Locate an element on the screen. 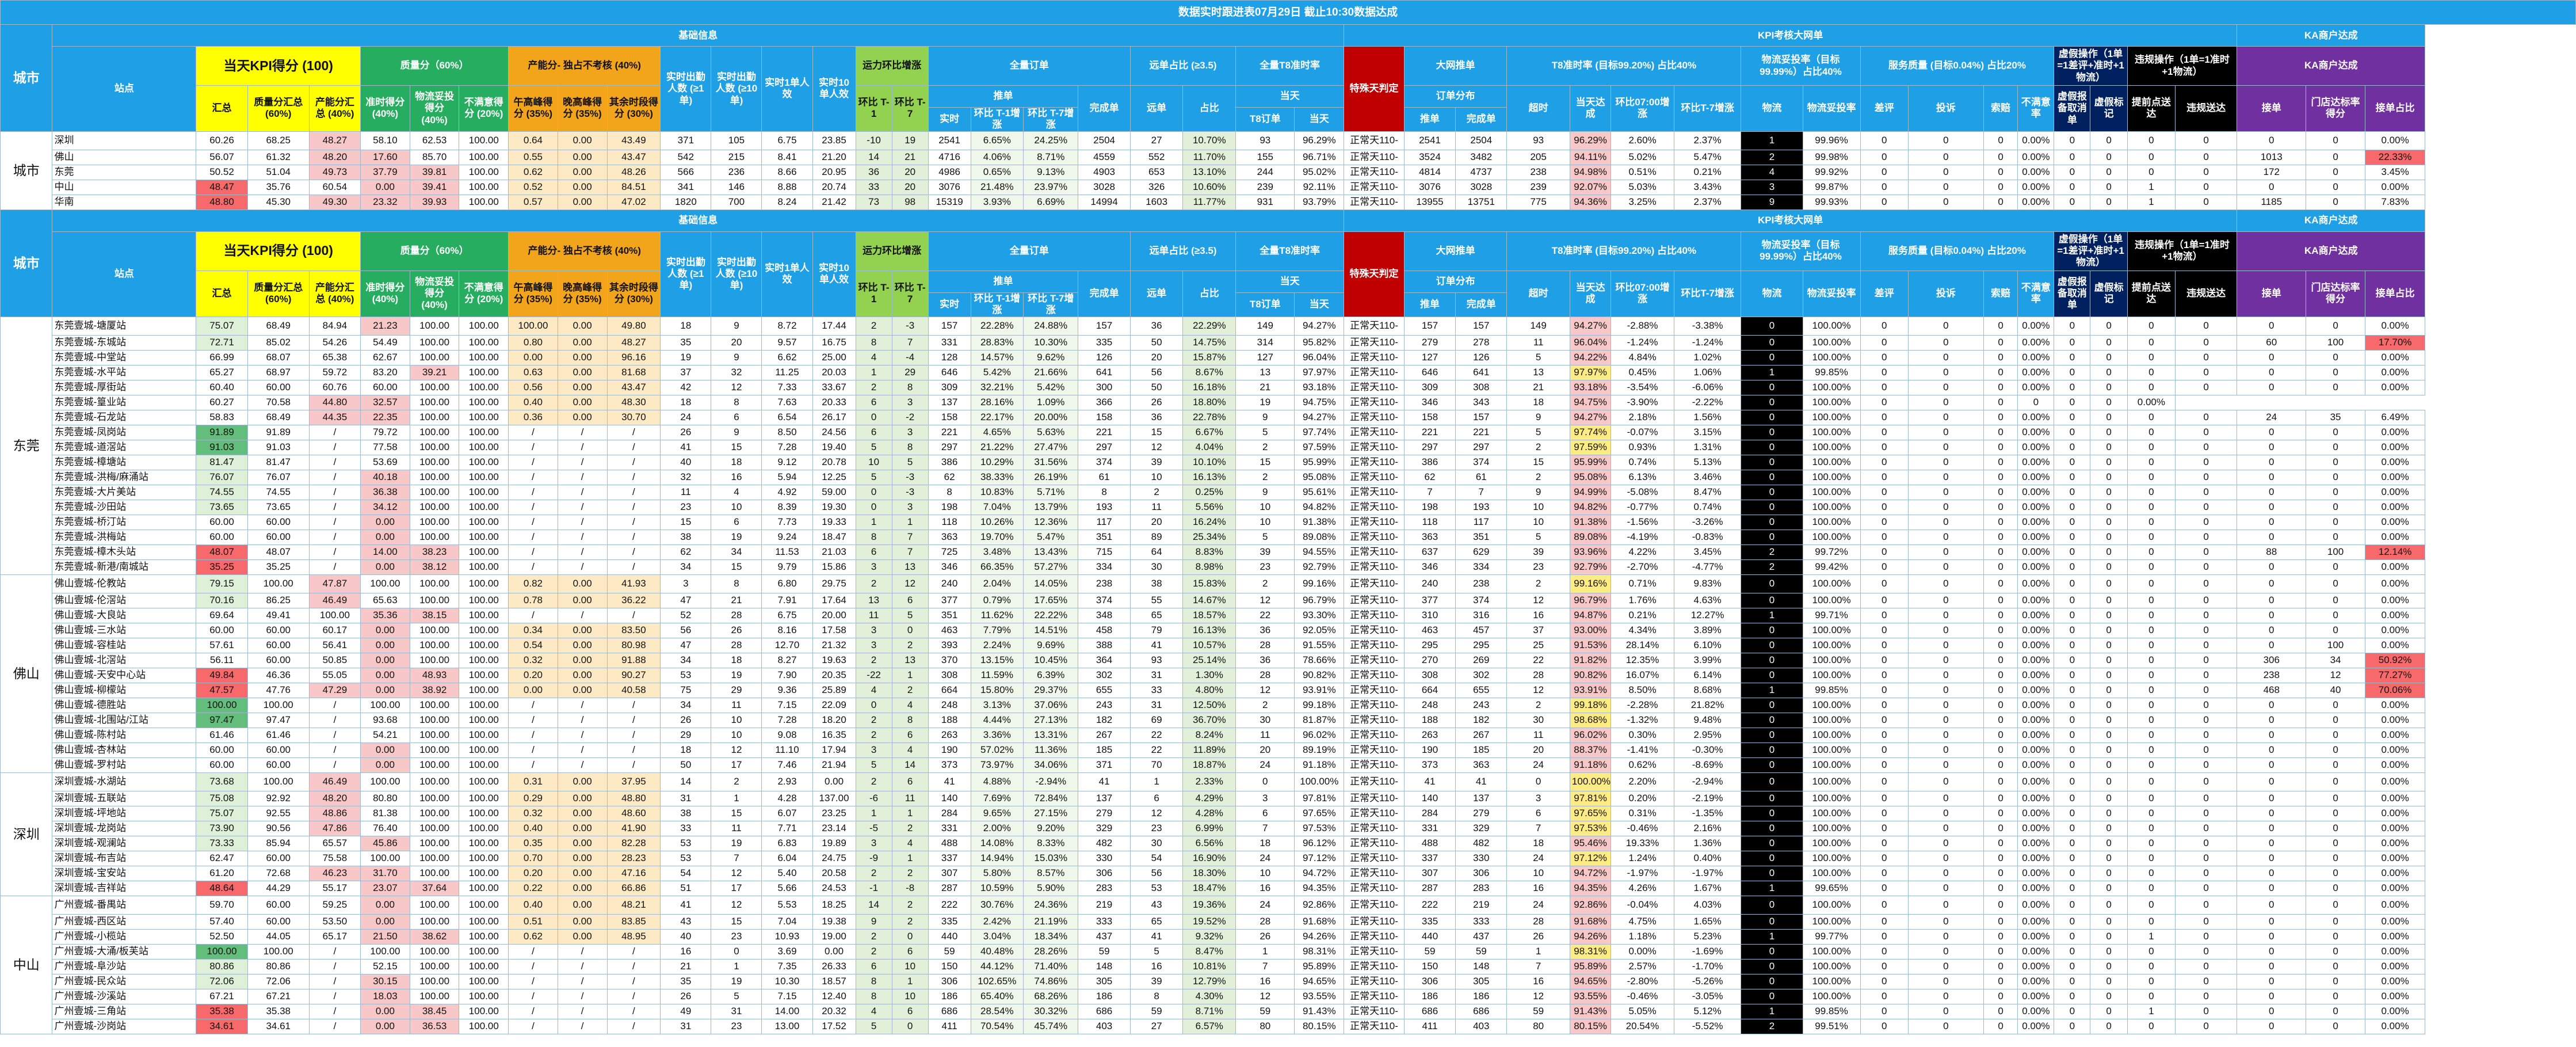 The image size is (2576, 1047). station-cell: 佛山壹城-容桂站 is located at coordinates (124, 645).